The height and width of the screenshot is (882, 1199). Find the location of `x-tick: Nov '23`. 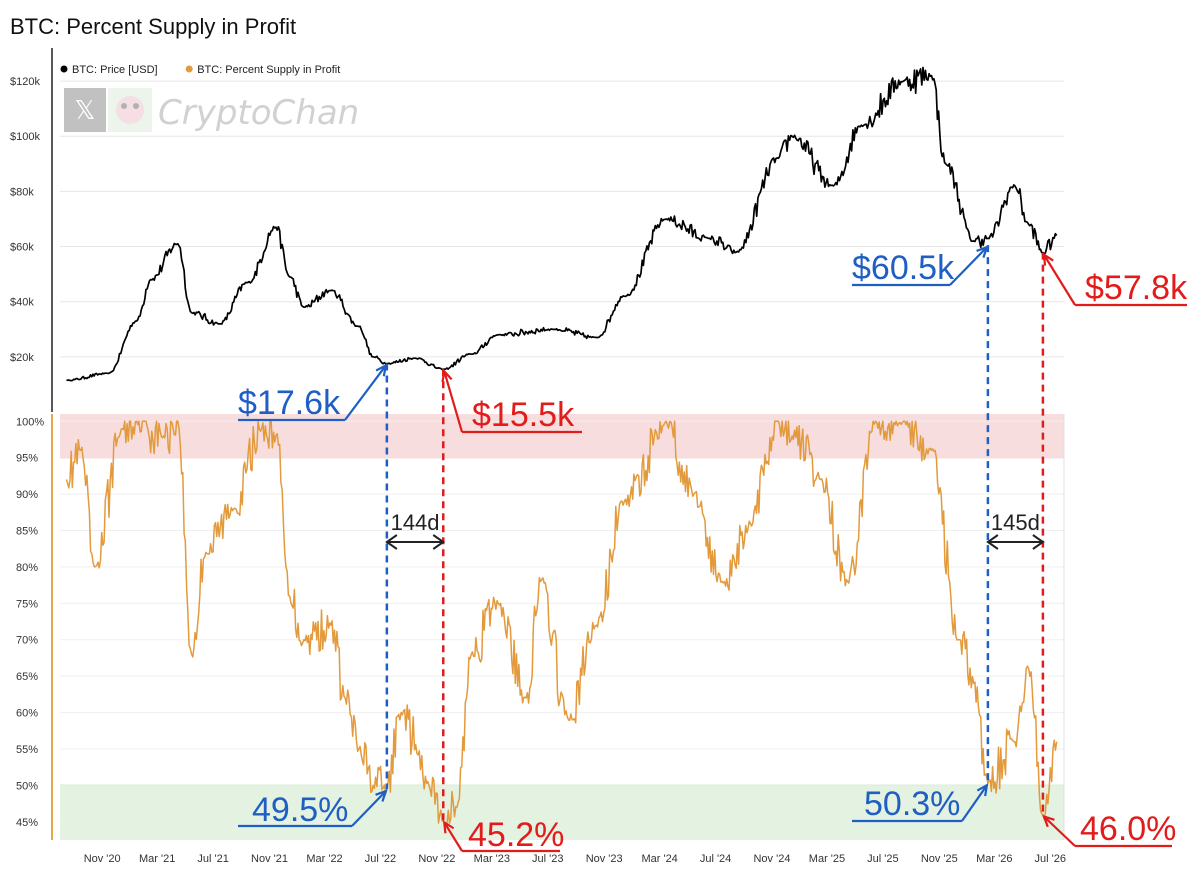

x-tick: Nov '23 is located at coordinates (604, 859).